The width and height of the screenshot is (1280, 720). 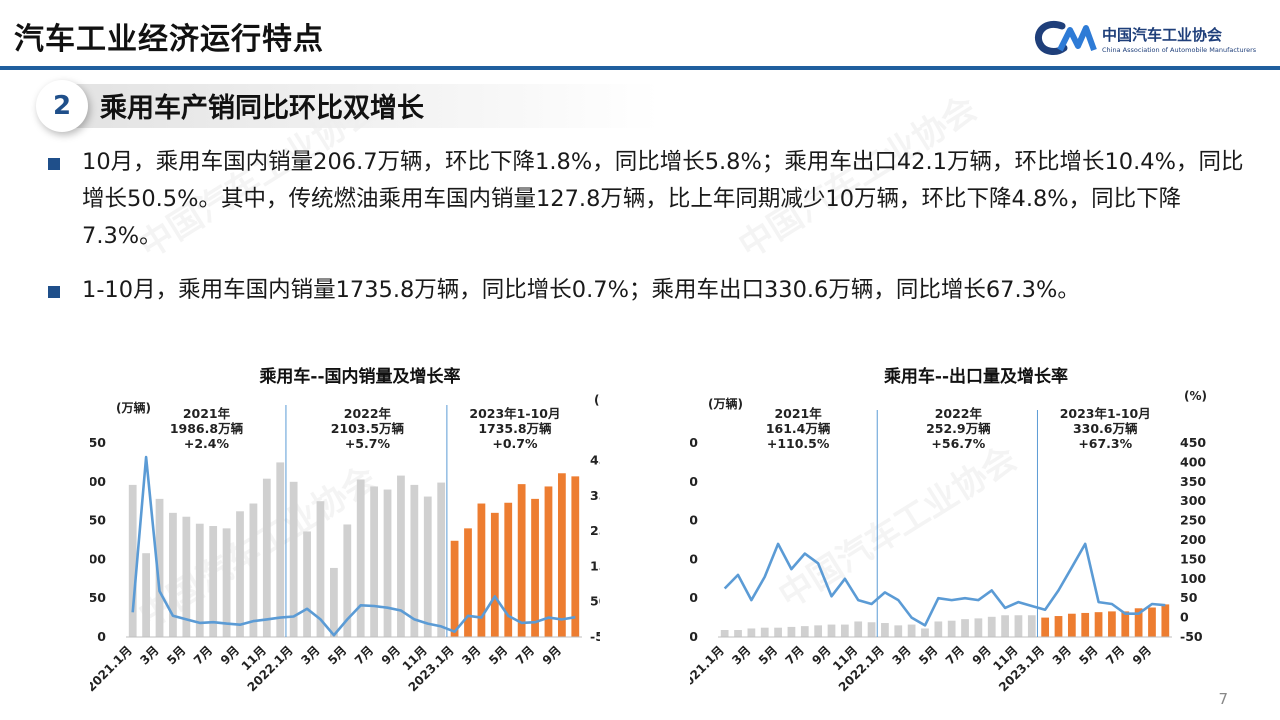 I want to click on chart-title: 乘用车--出口量及增长率, so click(x=975, y=376).